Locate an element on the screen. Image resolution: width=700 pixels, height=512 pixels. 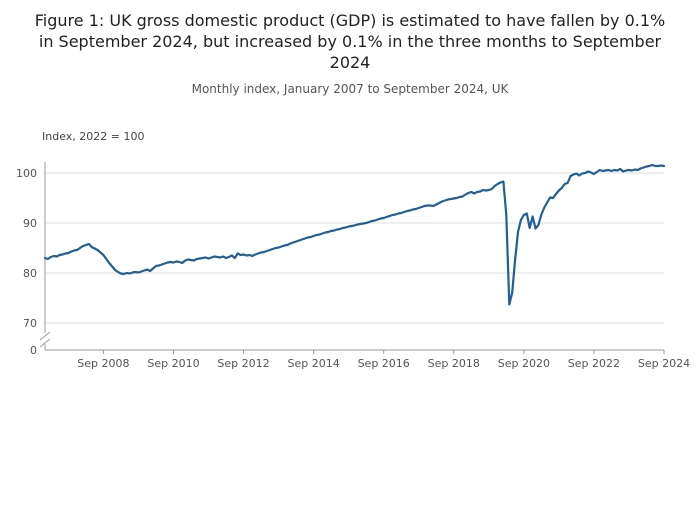
svg-text: Sep 2008 is located at coordinates (103, 363).